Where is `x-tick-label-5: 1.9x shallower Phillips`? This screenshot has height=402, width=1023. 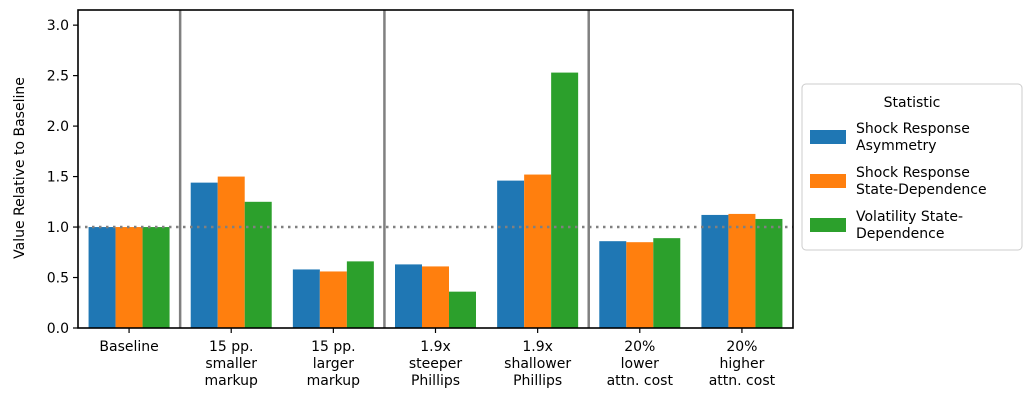
x-tick-label-5: 1.9x shallower Phillips is located at coordinates (537, 364).